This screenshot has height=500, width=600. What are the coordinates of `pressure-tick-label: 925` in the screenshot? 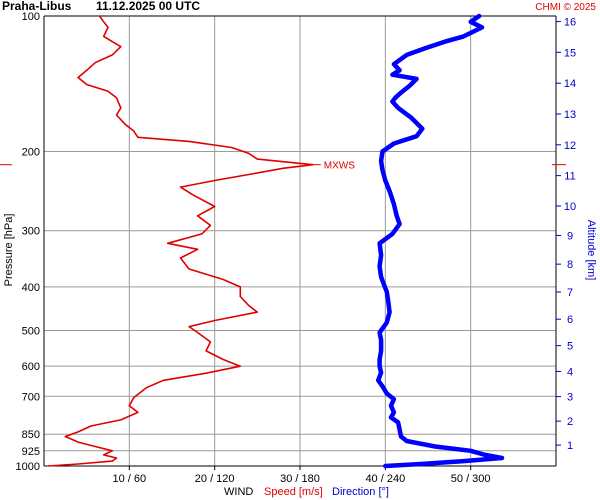 It's located at (31, 452).